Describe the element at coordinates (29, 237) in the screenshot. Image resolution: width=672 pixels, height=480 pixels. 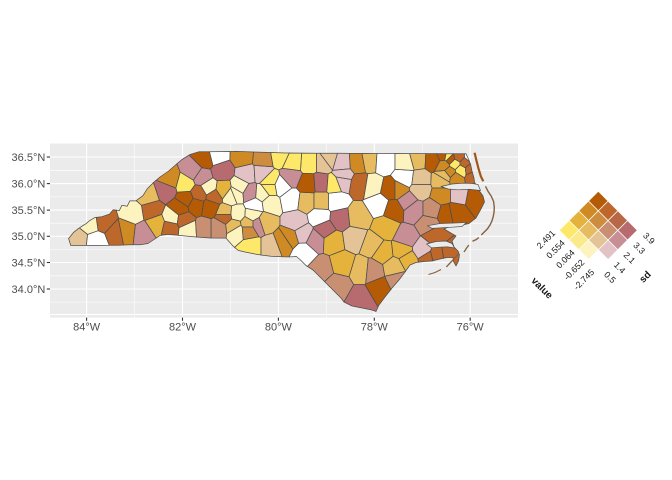
I see `svg-text: 35.0°N` at that location.